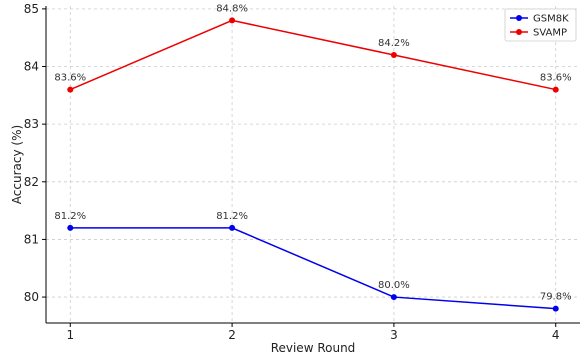 This screenshot has width=583, height=359. Describe the element at coordinates (394, 335) in the screenshot. I see `x-tick-label: 3` at that location.